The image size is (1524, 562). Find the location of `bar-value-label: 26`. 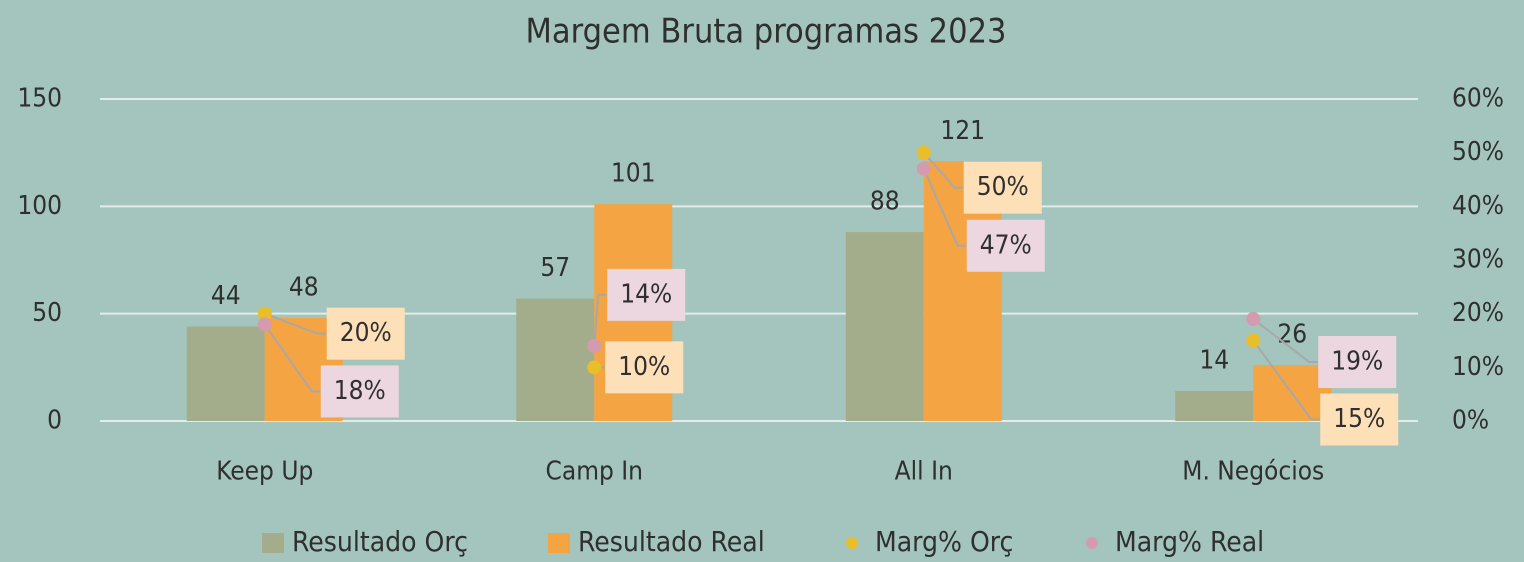

bar-value-label: 26 is located at coordinates (1292, 335).